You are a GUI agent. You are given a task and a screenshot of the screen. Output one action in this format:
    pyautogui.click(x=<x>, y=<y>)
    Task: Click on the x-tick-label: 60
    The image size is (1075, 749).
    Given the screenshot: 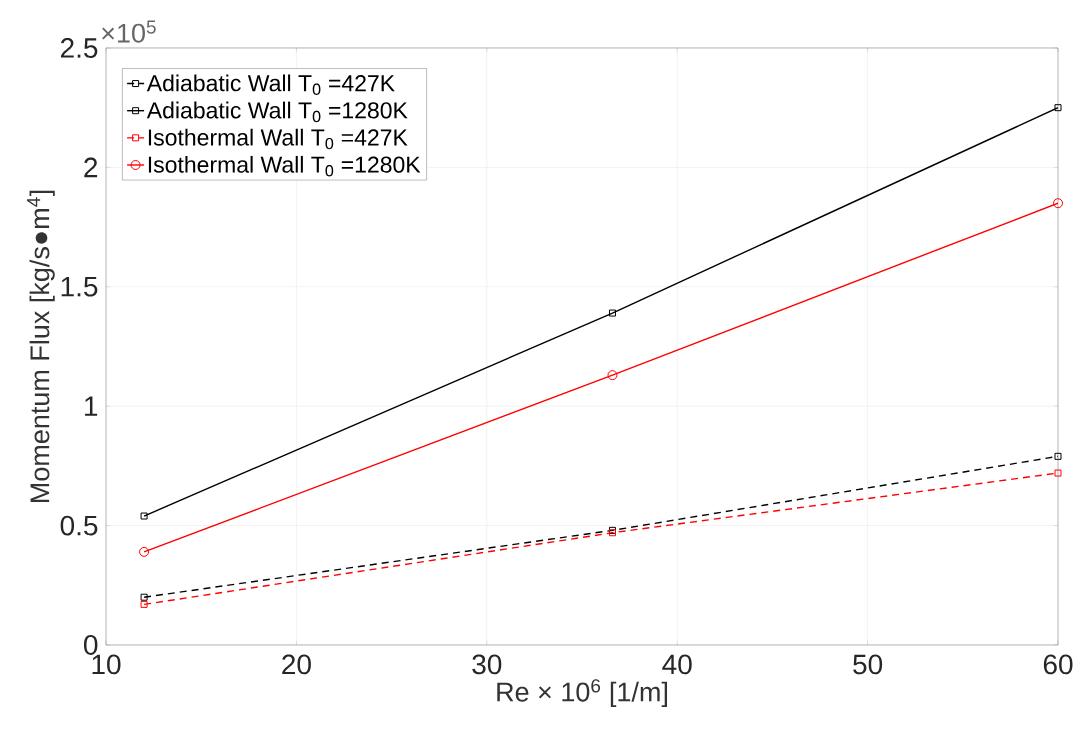 What is the action you would take?
    pyautogui.click(x=1058, y=664)
    